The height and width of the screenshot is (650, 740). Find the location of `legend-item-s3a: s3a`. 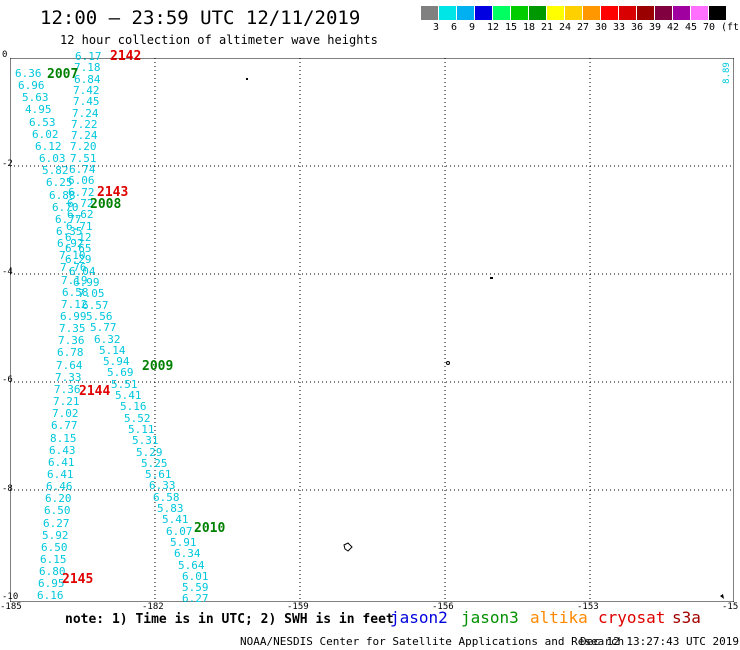

legend-item-s3a: s3a is located at coordinates (686, 617).